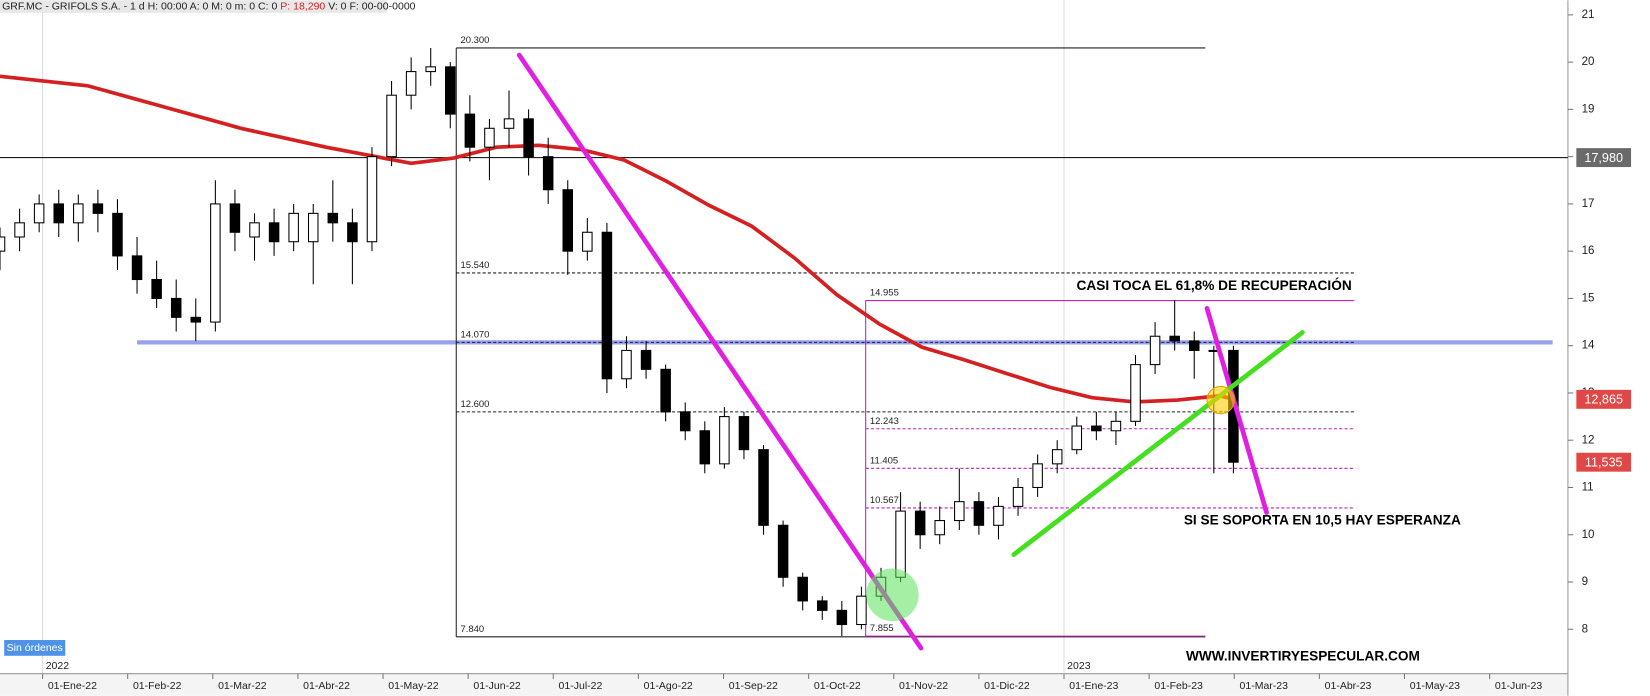 The width and height of the screenshot is (1650, 696). What do you see at coordinates (1588, 62) in the screenshot?
I see `y-tick-label: 20` at bounding box center [1588, 62].